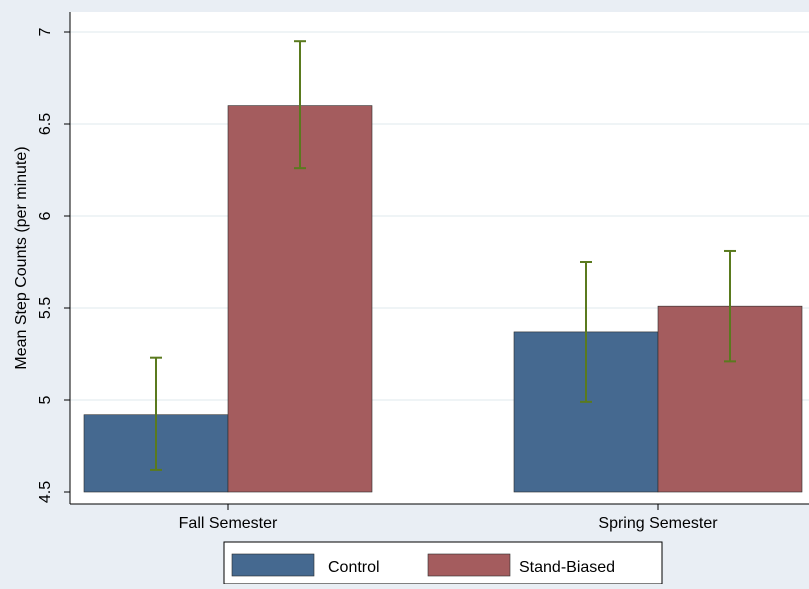 This screenshot has width=809, height=589. I want to click on y-tick-label: 4.5, so click(45, 492).